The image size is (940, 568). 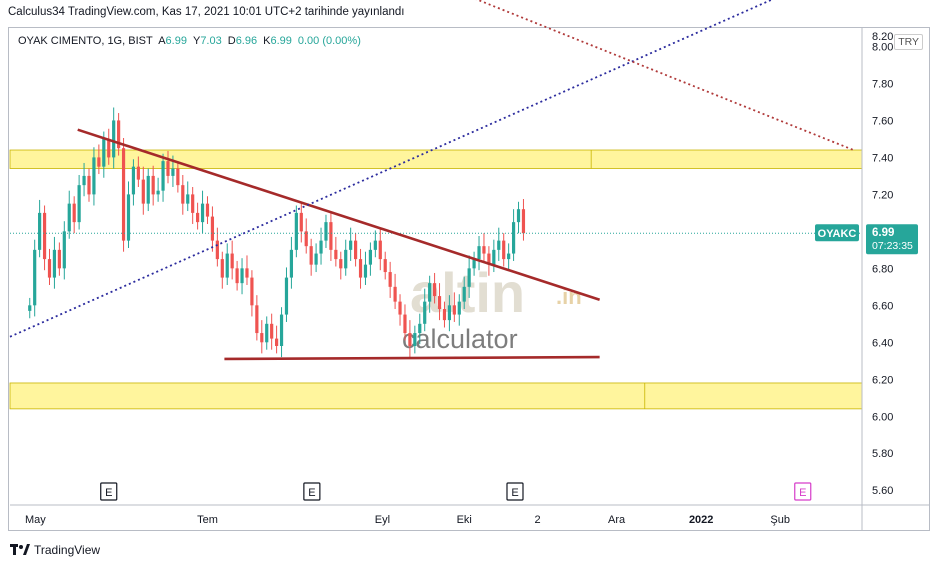 I want to click on legend-change: 0.00 (0.00%), so click(x=329, y=41).